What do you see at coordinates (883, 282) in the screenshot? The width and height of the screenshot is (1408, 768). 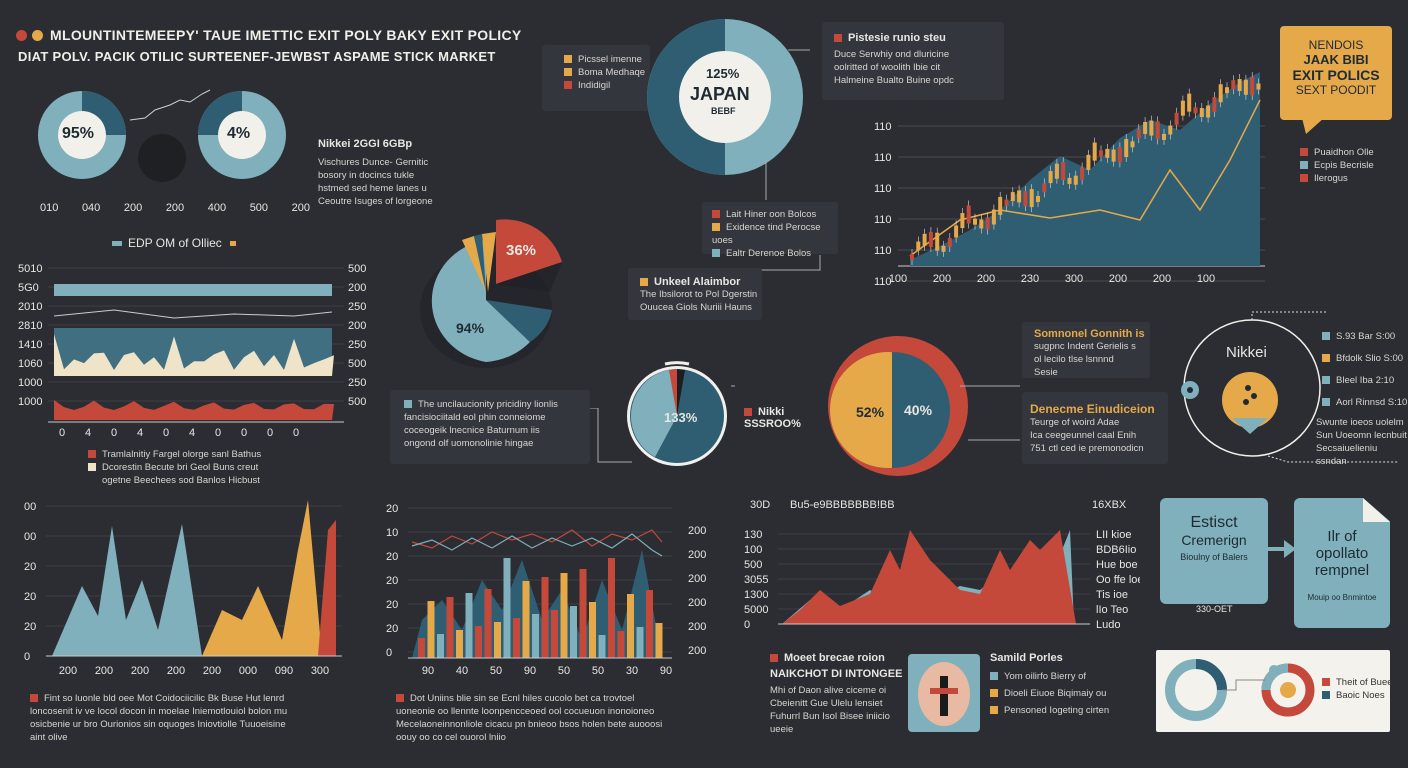 I see `y-tick: 110` at bounding box center [883, 282].